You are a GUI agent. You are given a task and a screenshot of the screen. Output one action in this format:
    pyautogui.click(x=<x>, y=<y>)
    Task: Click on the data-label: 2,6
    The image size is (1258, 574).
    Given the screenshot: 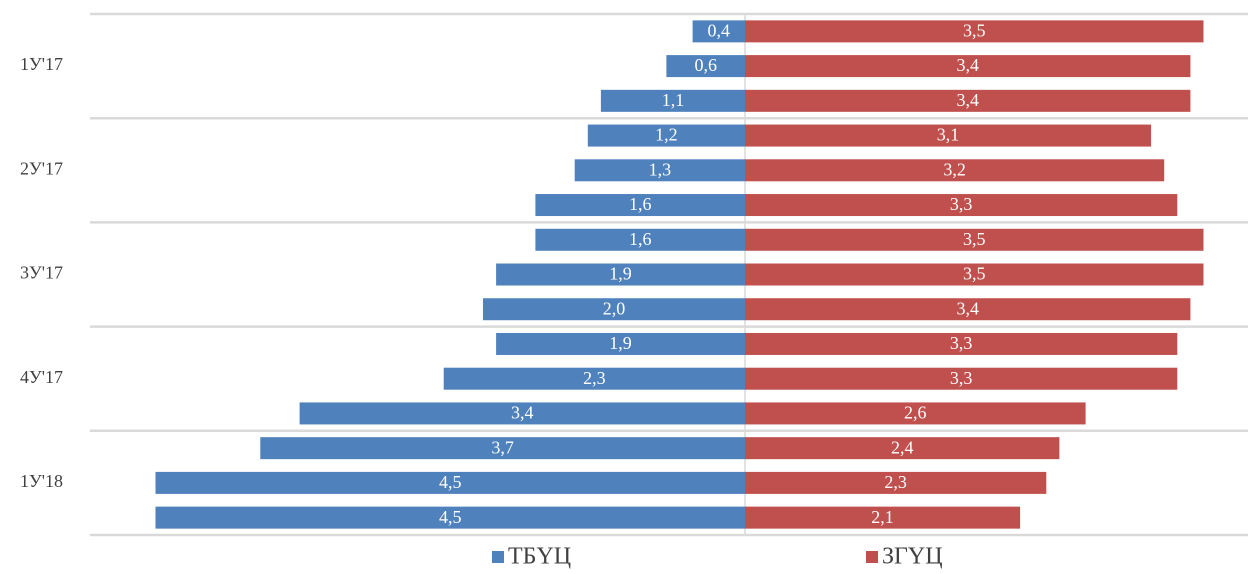 What is the action you would take?
    pyautogui.click(x=915, y=413)
    